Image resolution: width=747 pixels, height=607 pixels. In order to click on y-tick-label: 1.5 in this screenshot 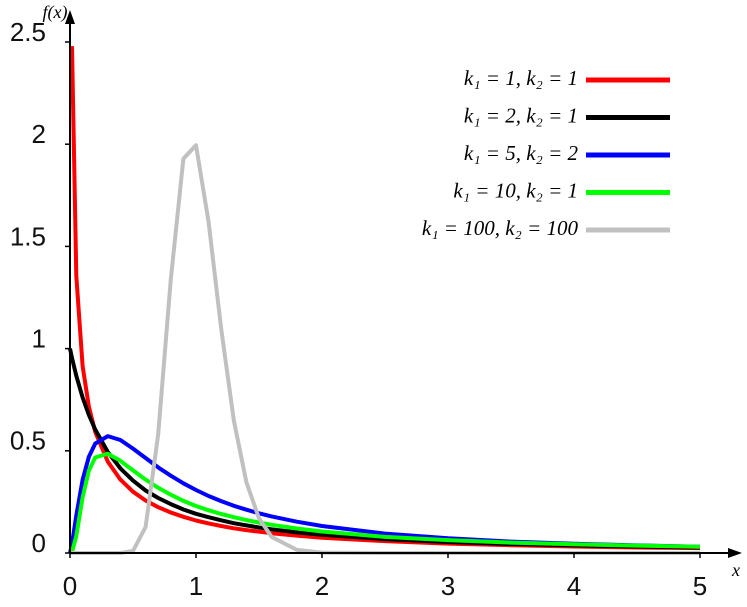, I will do `click(28, 236)`.